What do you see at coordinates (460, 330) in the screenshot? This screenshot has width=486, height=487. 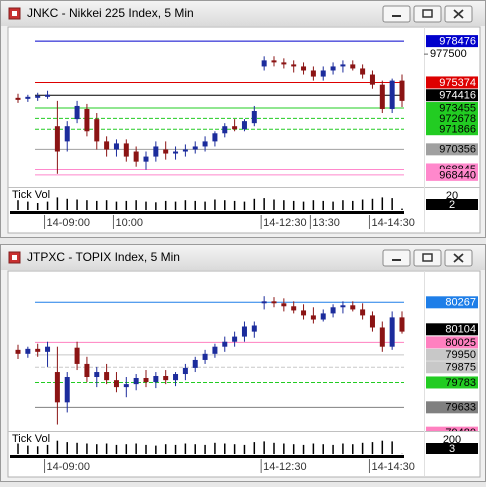 I see `price-label: 80104` at bounding box center [460, 330].